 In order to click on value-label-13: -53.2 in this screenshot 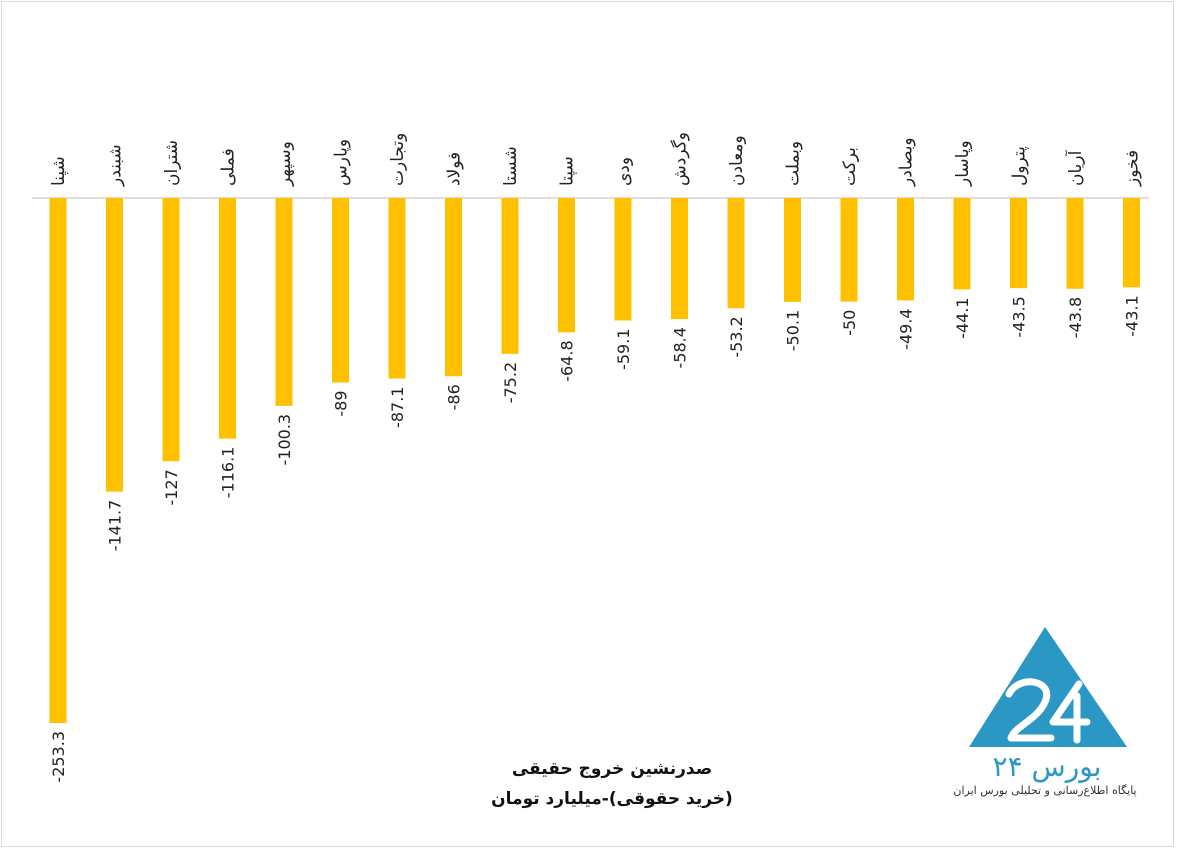, I will do `click(736, 336)`.